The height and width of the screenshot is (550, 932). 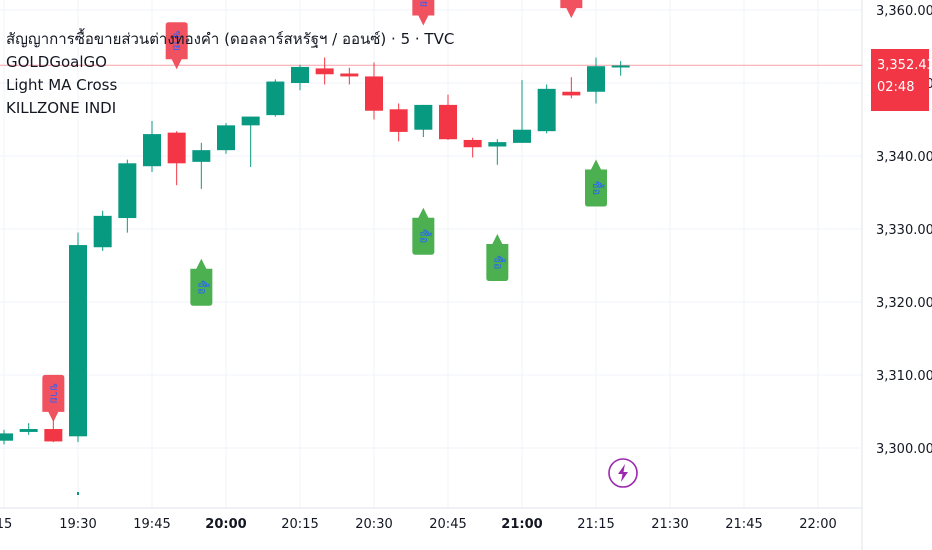 I want to click on lightning-bolt, so click(x=623, y=473).